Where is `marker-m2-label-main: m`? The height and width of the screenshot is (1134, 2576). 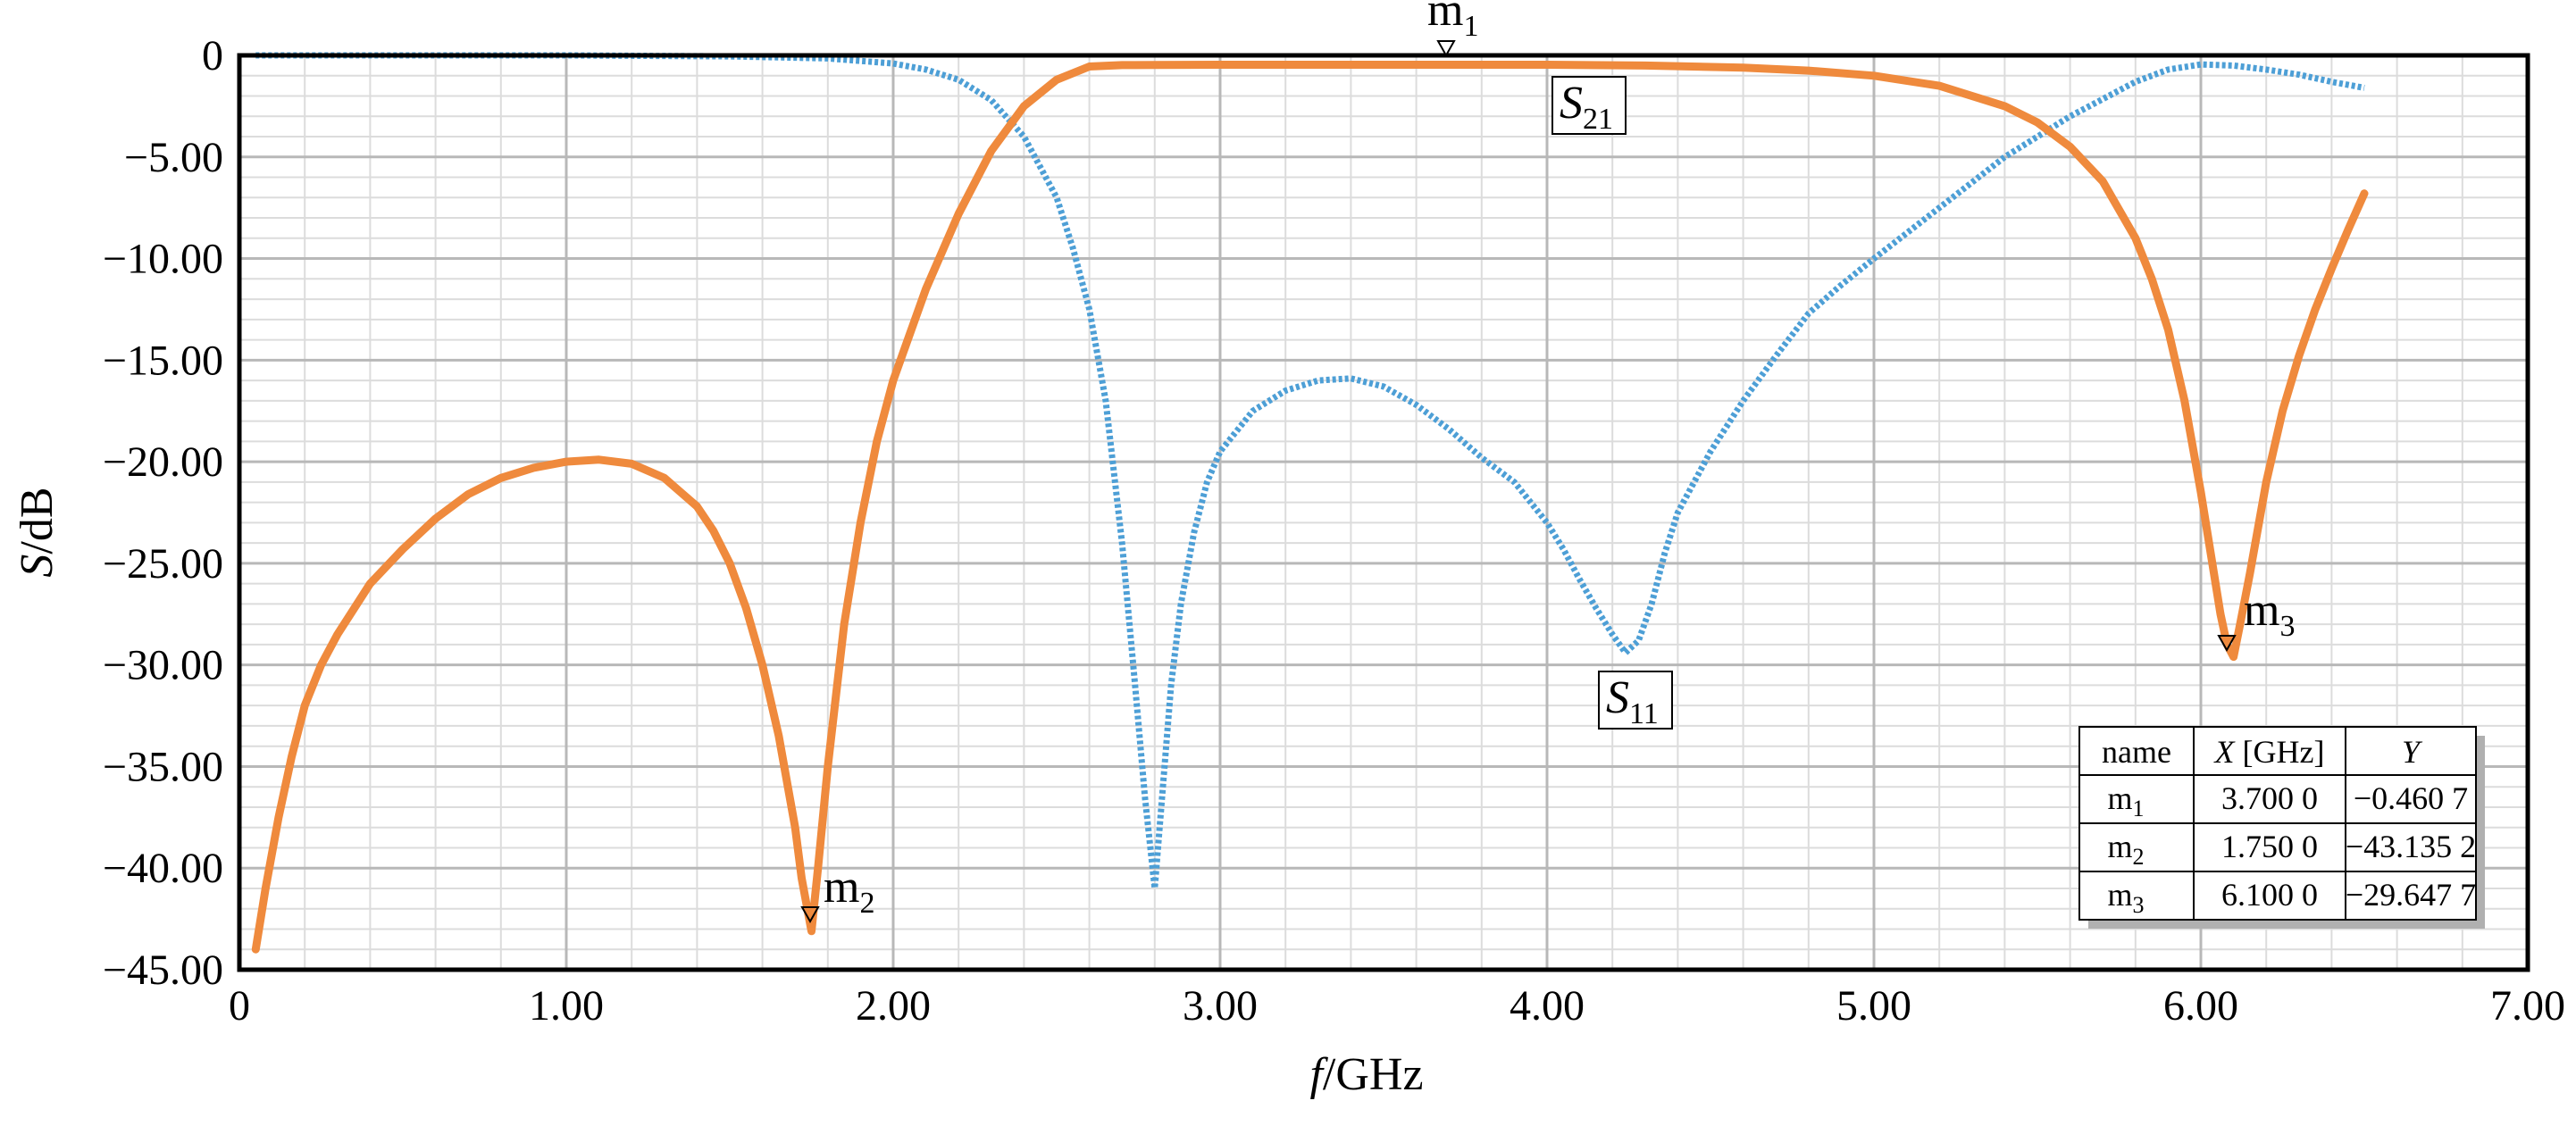
marker-m2-label-main: m is located at coordinates (842, 887).